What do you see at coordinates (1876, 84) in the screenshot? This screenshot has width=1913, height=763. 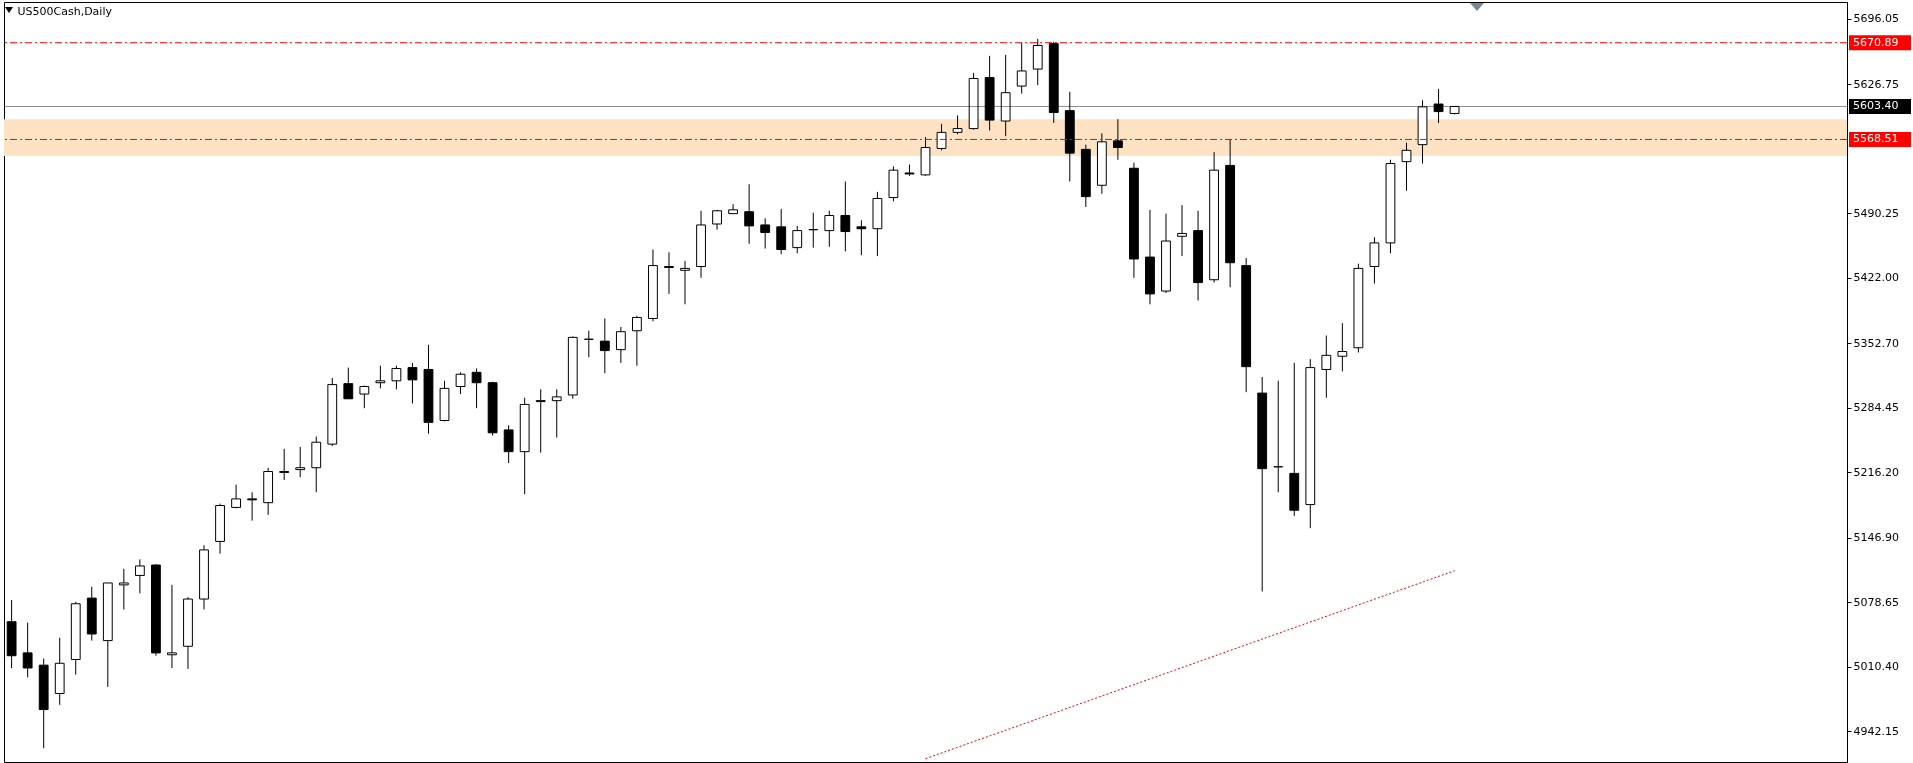 I see `y-tick-label: 5626.75` at bounding box center [1876, 84].